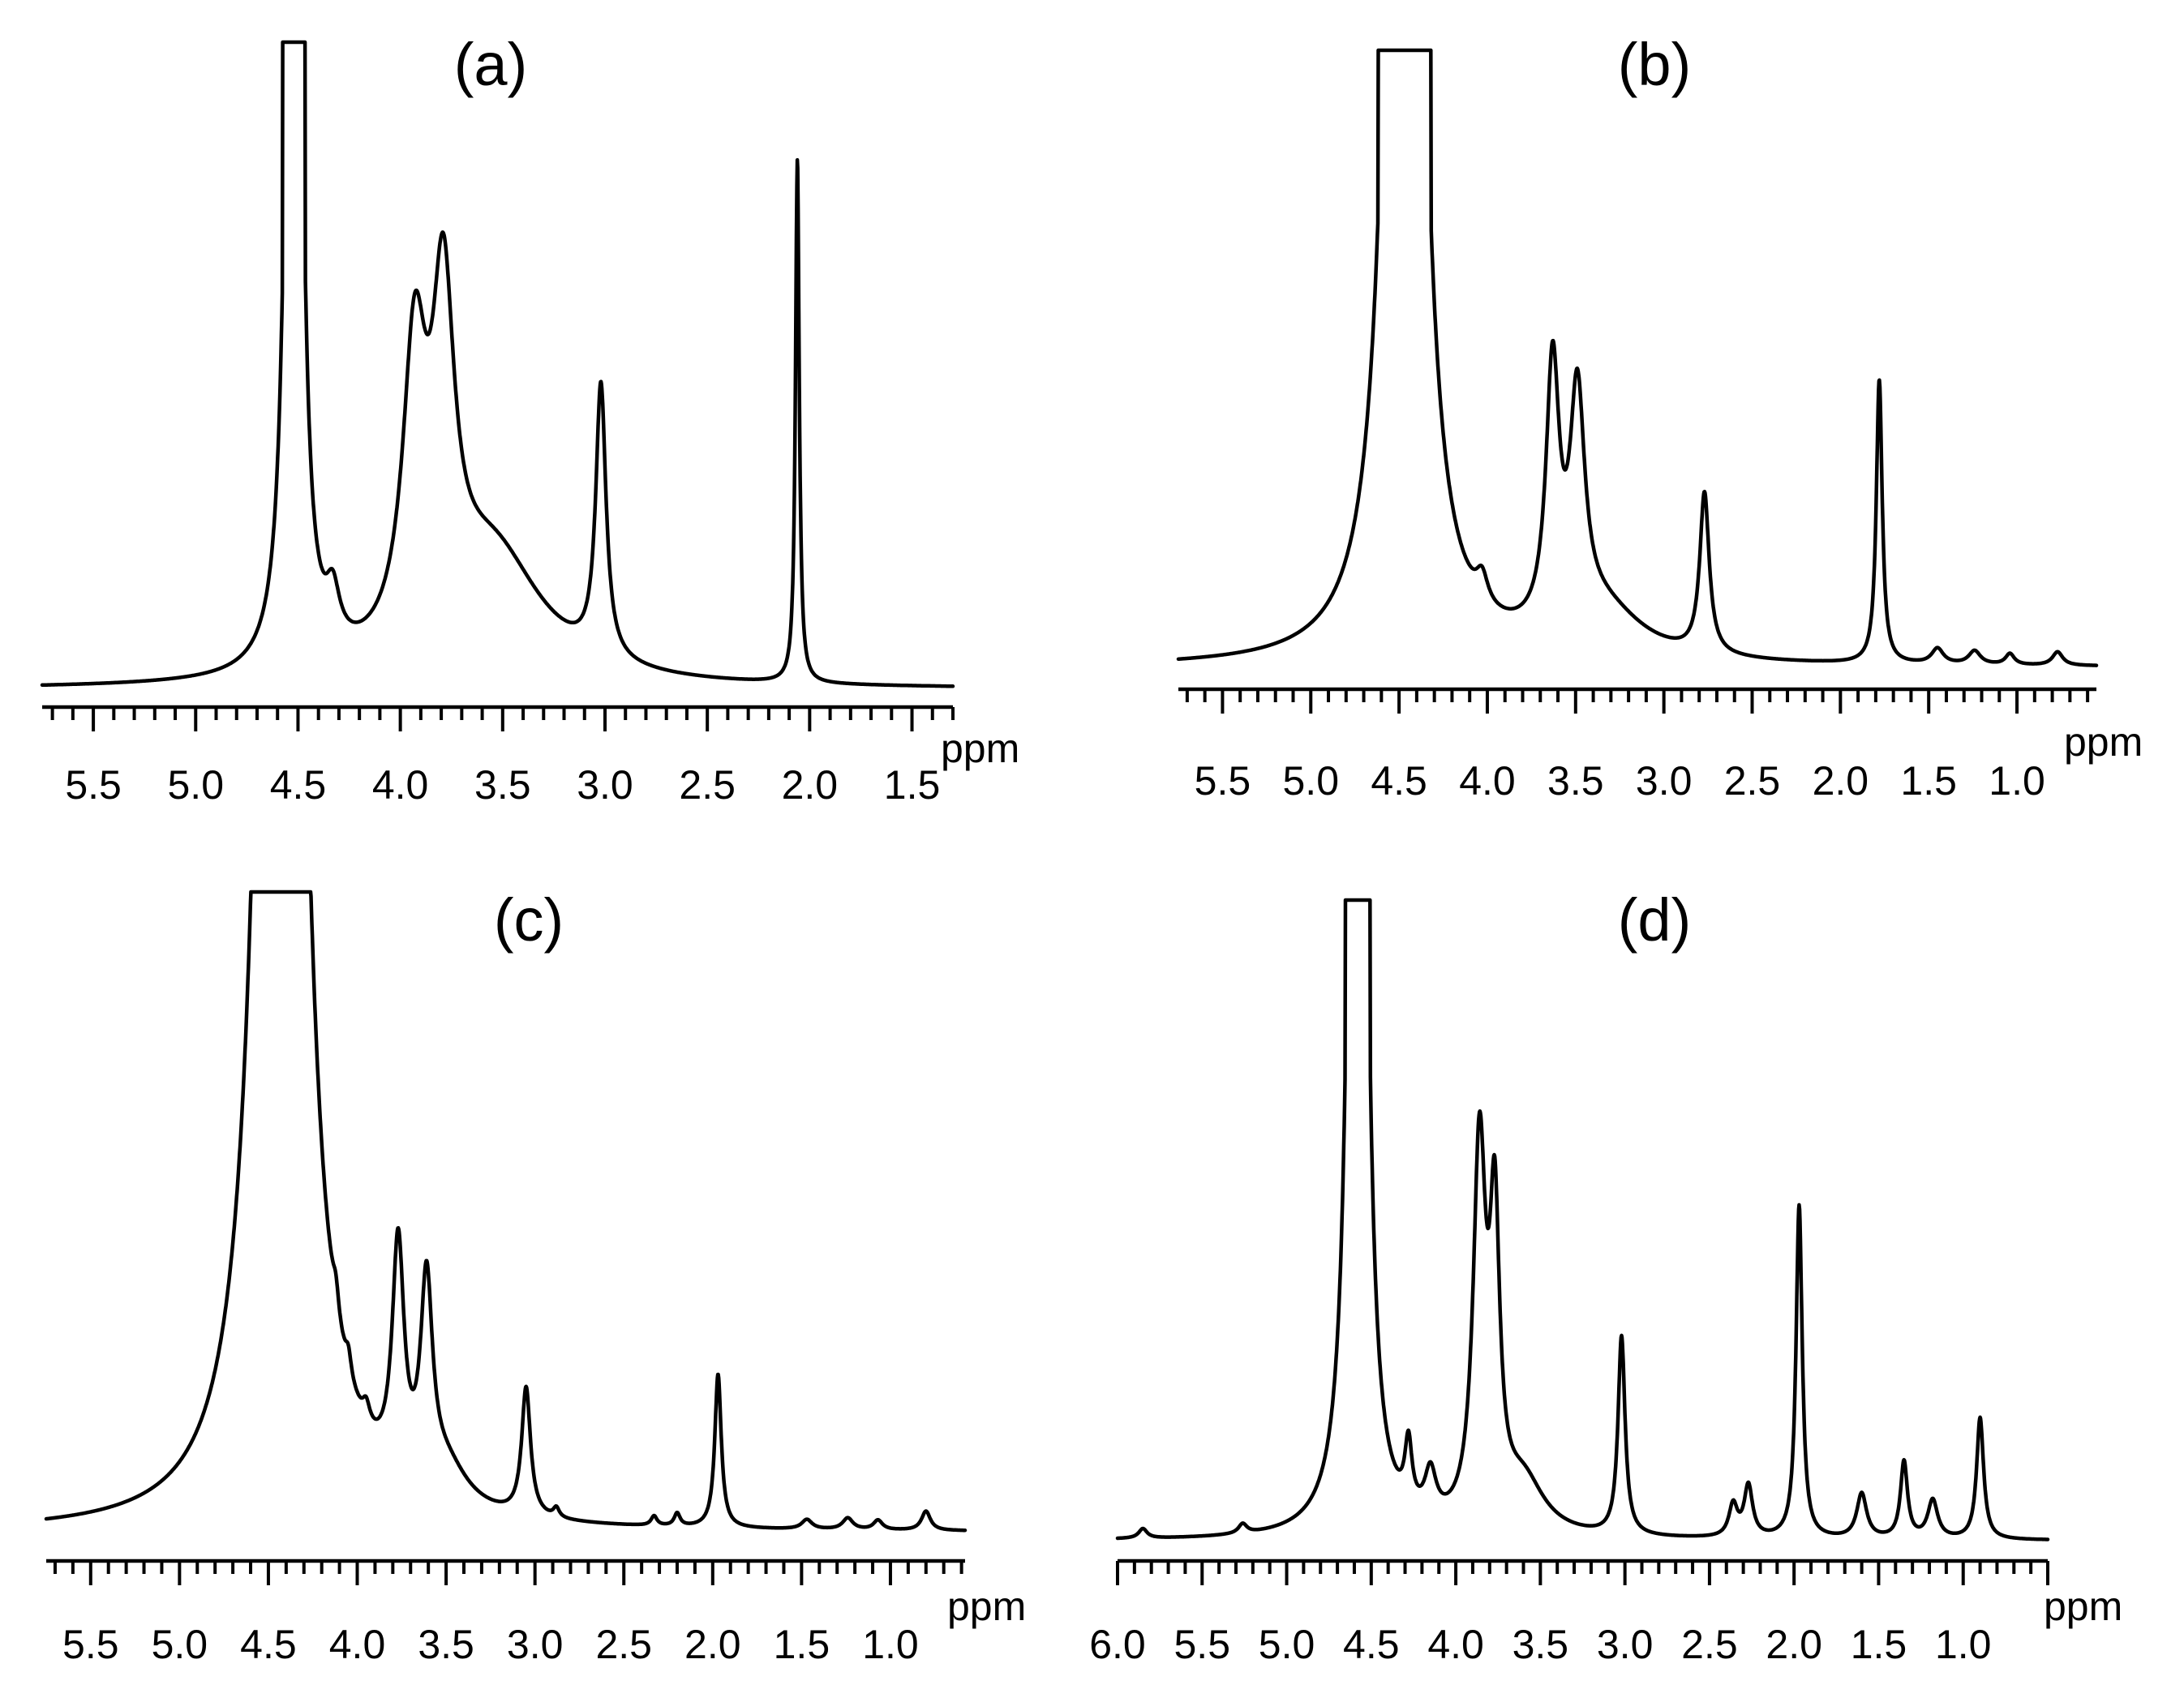 Image resolution: width=2184 pixels, height=1685 pixels. Describe the element at coordinates (508, 1573) in the screenshot. I see `panel-c-ticks` at that location.